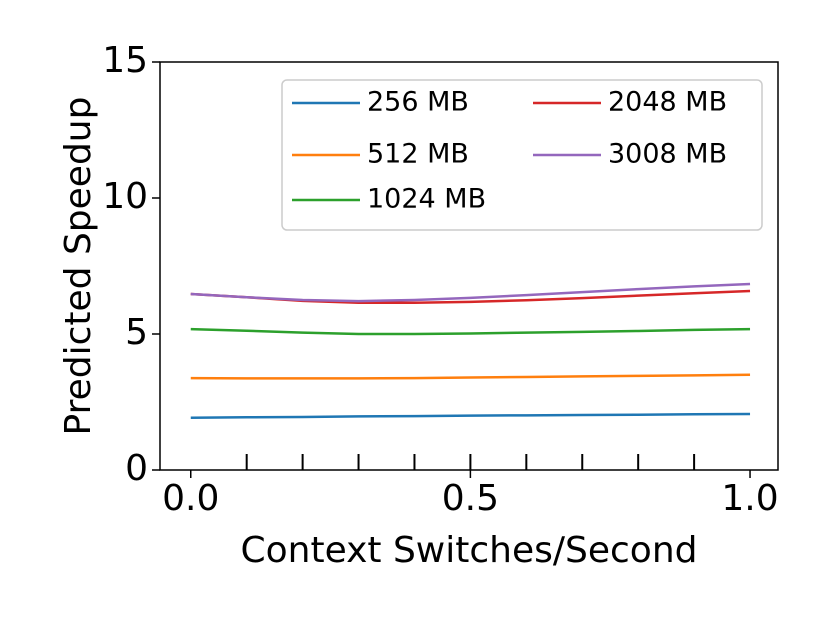 The image size is (830, 627). What do you see at coordinates (125, 196) in the screenshot?
I see `y-tick-label: 10` at bounding box center [125, 196].